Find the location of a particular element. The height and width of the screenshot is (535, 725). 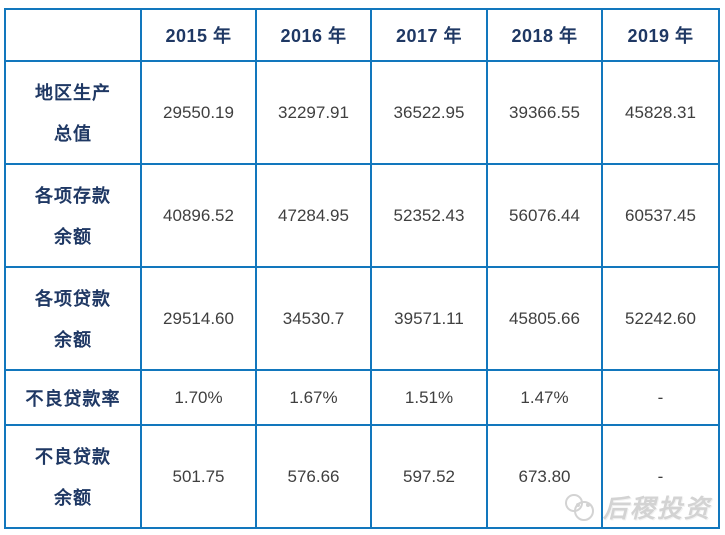

row-label-line: 总值 is located at coordinates (73, 134).